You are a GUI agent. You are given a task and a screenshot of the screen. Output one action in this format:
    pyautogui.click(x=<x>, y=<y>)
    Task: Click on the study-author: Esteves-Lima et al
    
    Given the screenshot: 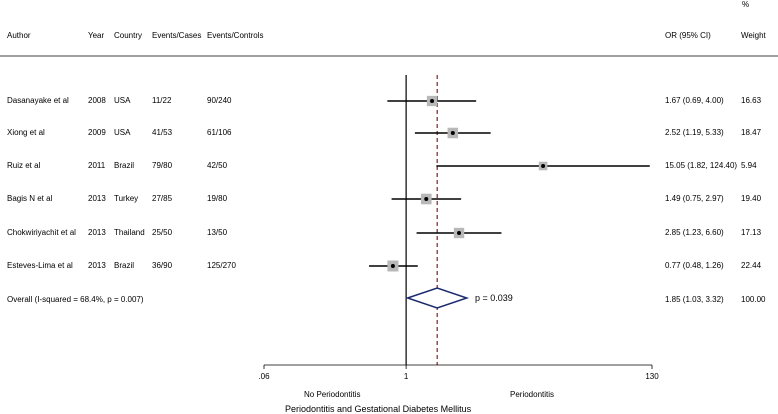 What is the action you would take?
    pyautogui.click(x=40, y=265)
    